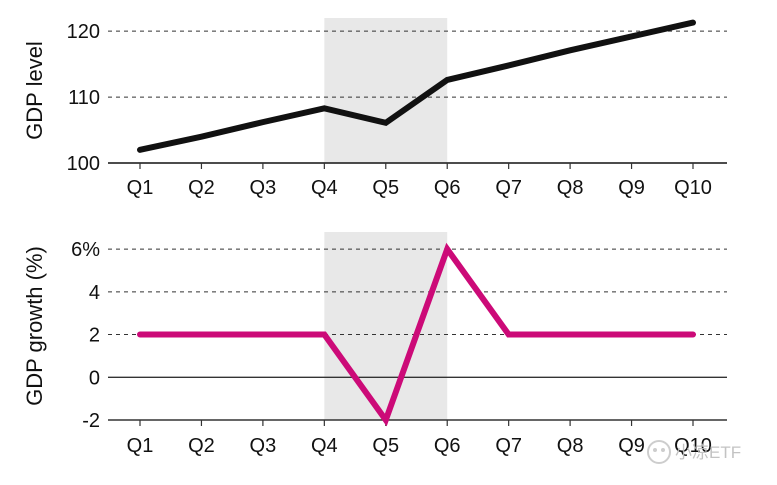  What do you see at coordinates (570, 446) in the screenshot?
I see `gdp-growth-x-tick-label: Q8` at bounding box center [570, 446].